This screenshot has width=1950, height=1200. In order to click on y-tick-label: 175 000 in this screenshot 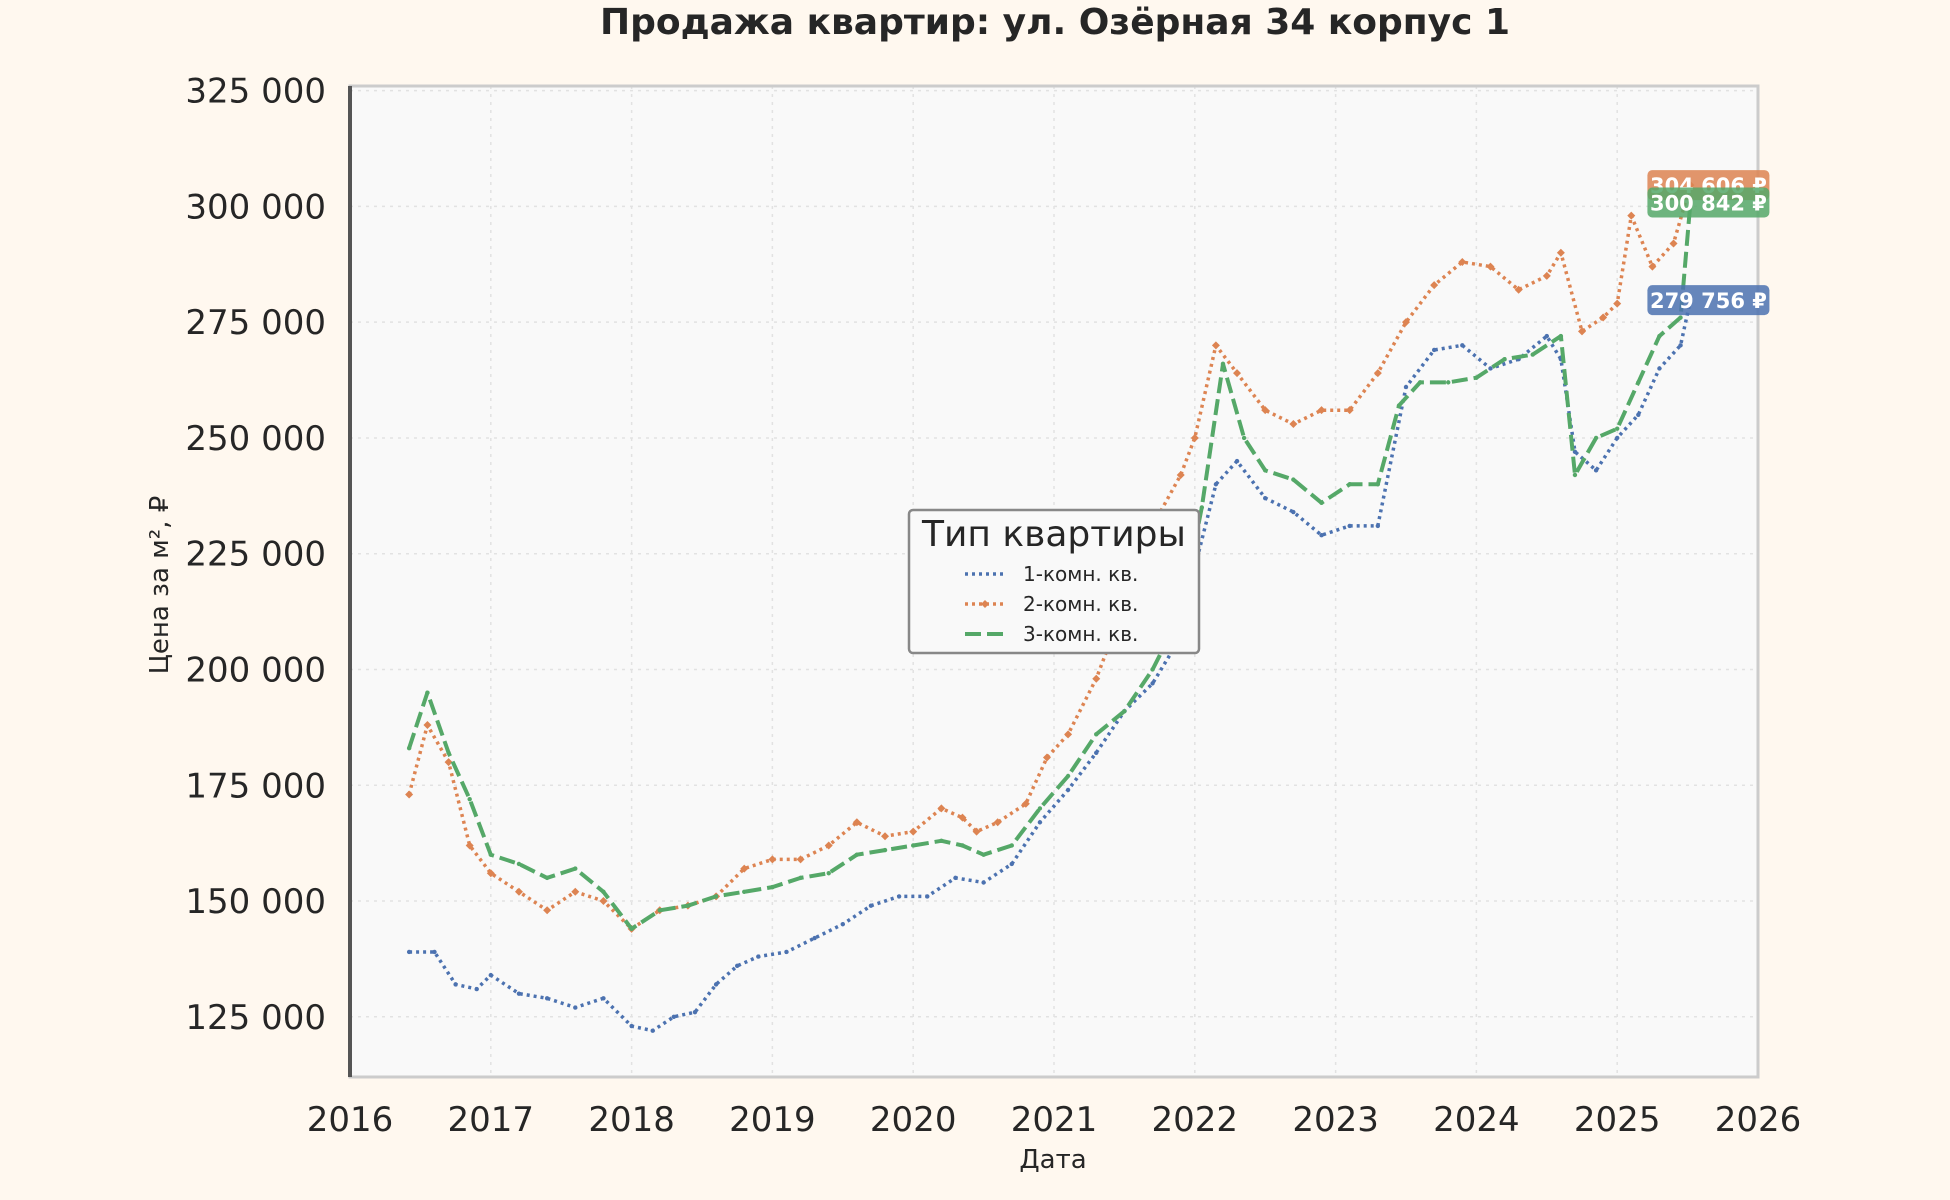, I will do `click(255, 786)`.